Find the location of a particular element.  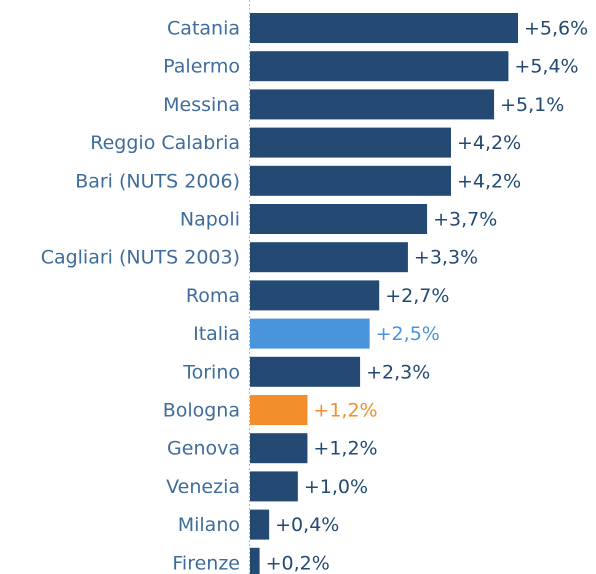

data-label: +1,0% is located at coordinates (336, 487).